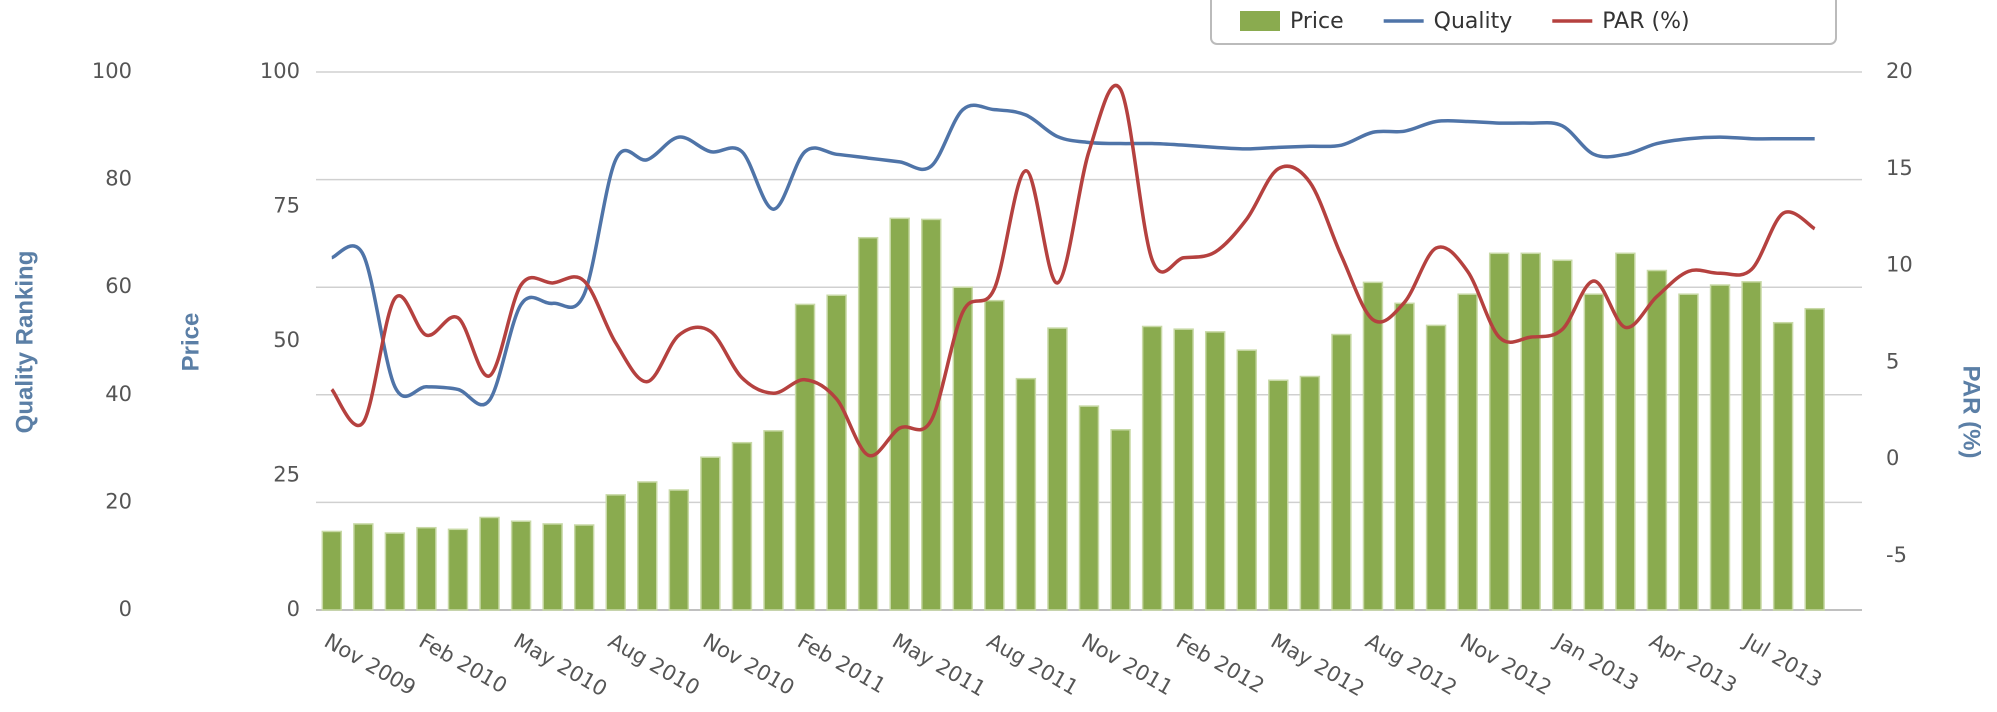  What do you see at coordinates (24, 342) in the screenshot?
I see `y-axis-title: Quality Ranking` at bounding box center [24, 342].